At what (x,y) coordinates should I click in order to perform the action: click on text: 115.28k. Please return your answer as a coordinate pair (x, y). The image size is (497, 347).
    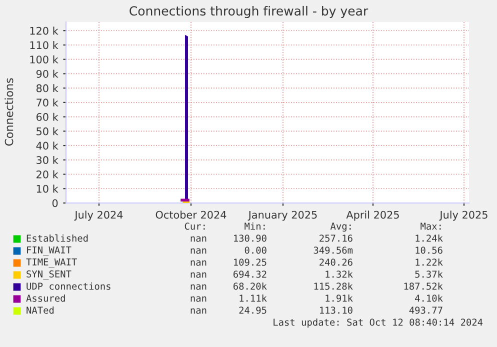
    Looking at the image, I should click on (333, 286).